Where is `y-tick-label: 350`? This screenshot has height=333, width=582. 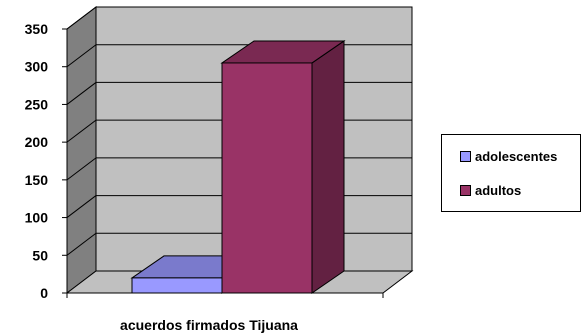
y-tick-label: 350 is located at coordinates (37, 29).